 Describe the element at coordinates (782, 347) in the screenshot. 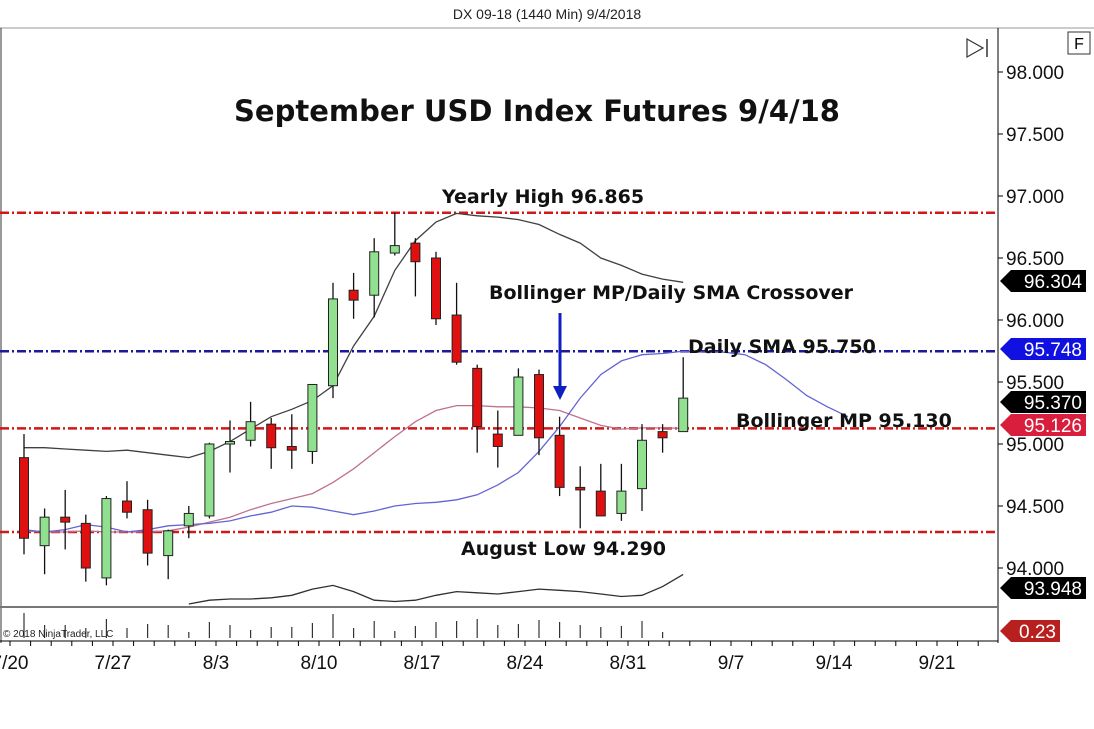

I see `daily-sma-label: Daily SMA 95.750` at that location.